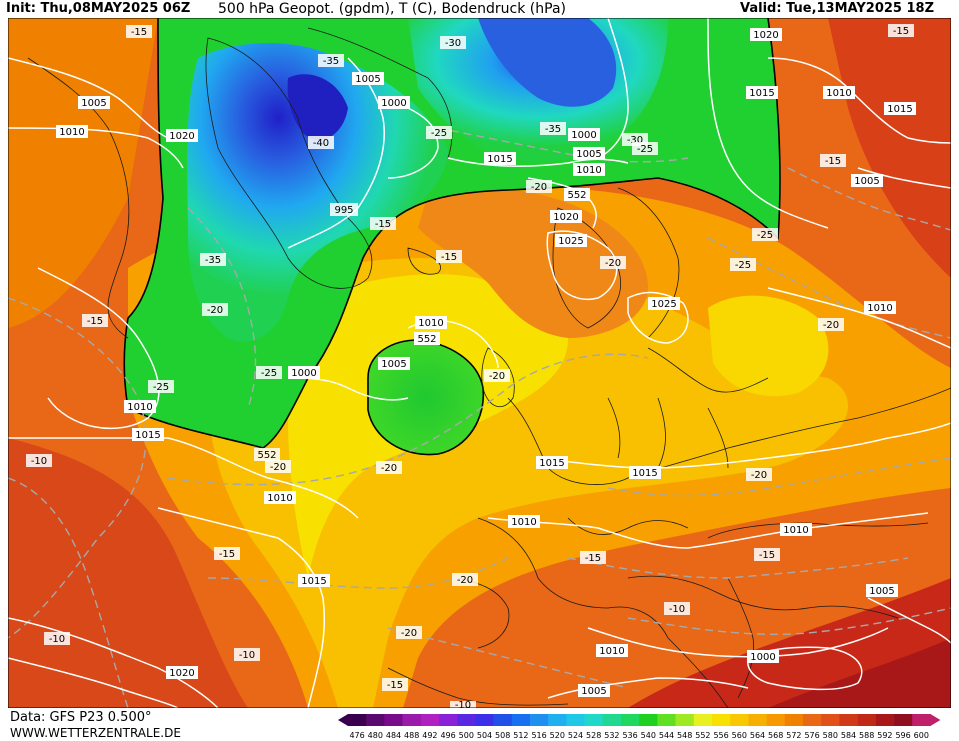 The width and height of the screenshot is (959, 741). Describe the element at coordinates (553, 128) in the screenshot. I see `contour-label-10: -35` at that location.